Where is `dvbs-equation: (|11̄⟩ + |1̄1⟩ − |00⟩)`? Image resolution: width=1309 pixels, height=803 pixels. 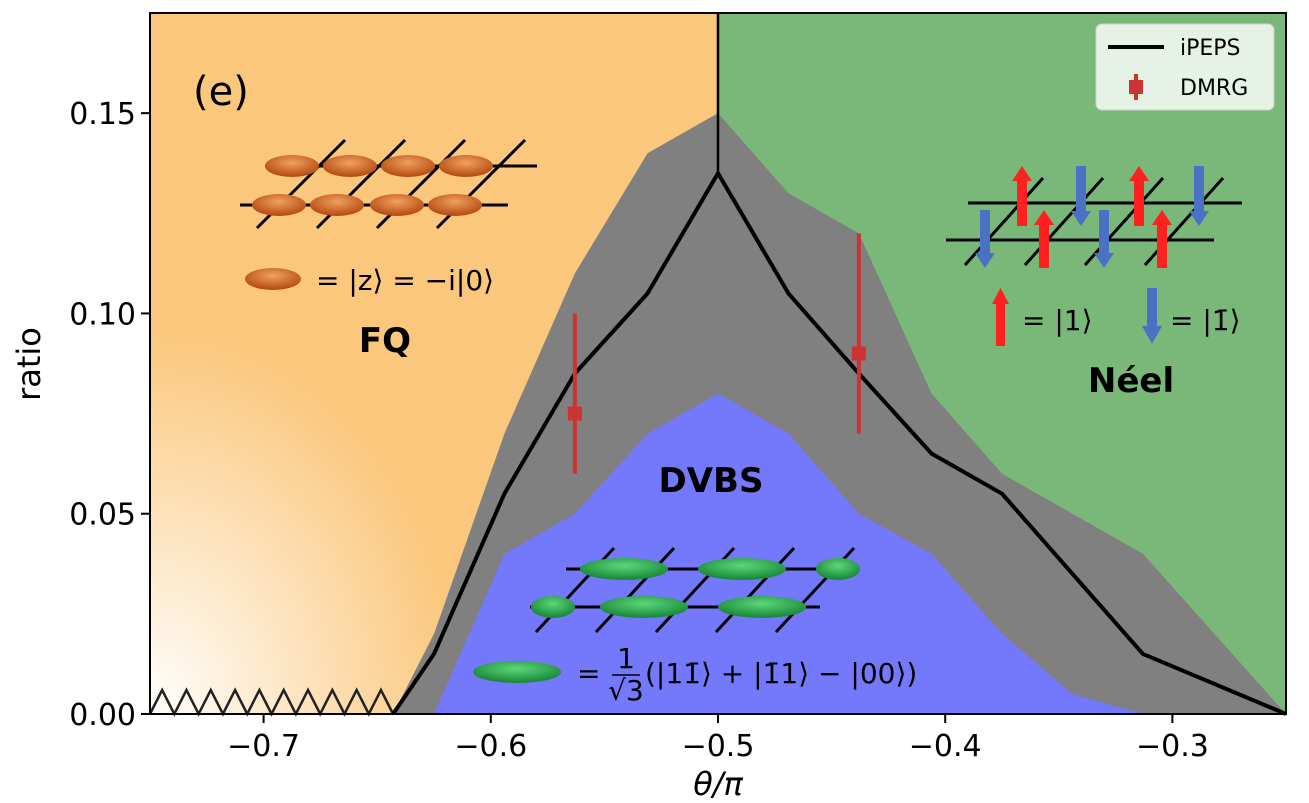
dvbs-equation: (|11̄⟩ + |1̄1⟩ − |00⟩) is located at coordinates (781, 673).